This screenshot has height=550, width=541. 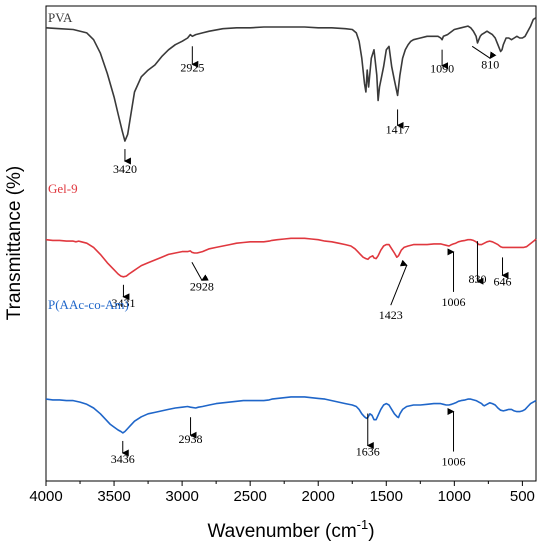 What do you see at coordinates (371, 531) in the screenshot?
I see `x-axis-label-close: )` at bounding box center [371, 531].